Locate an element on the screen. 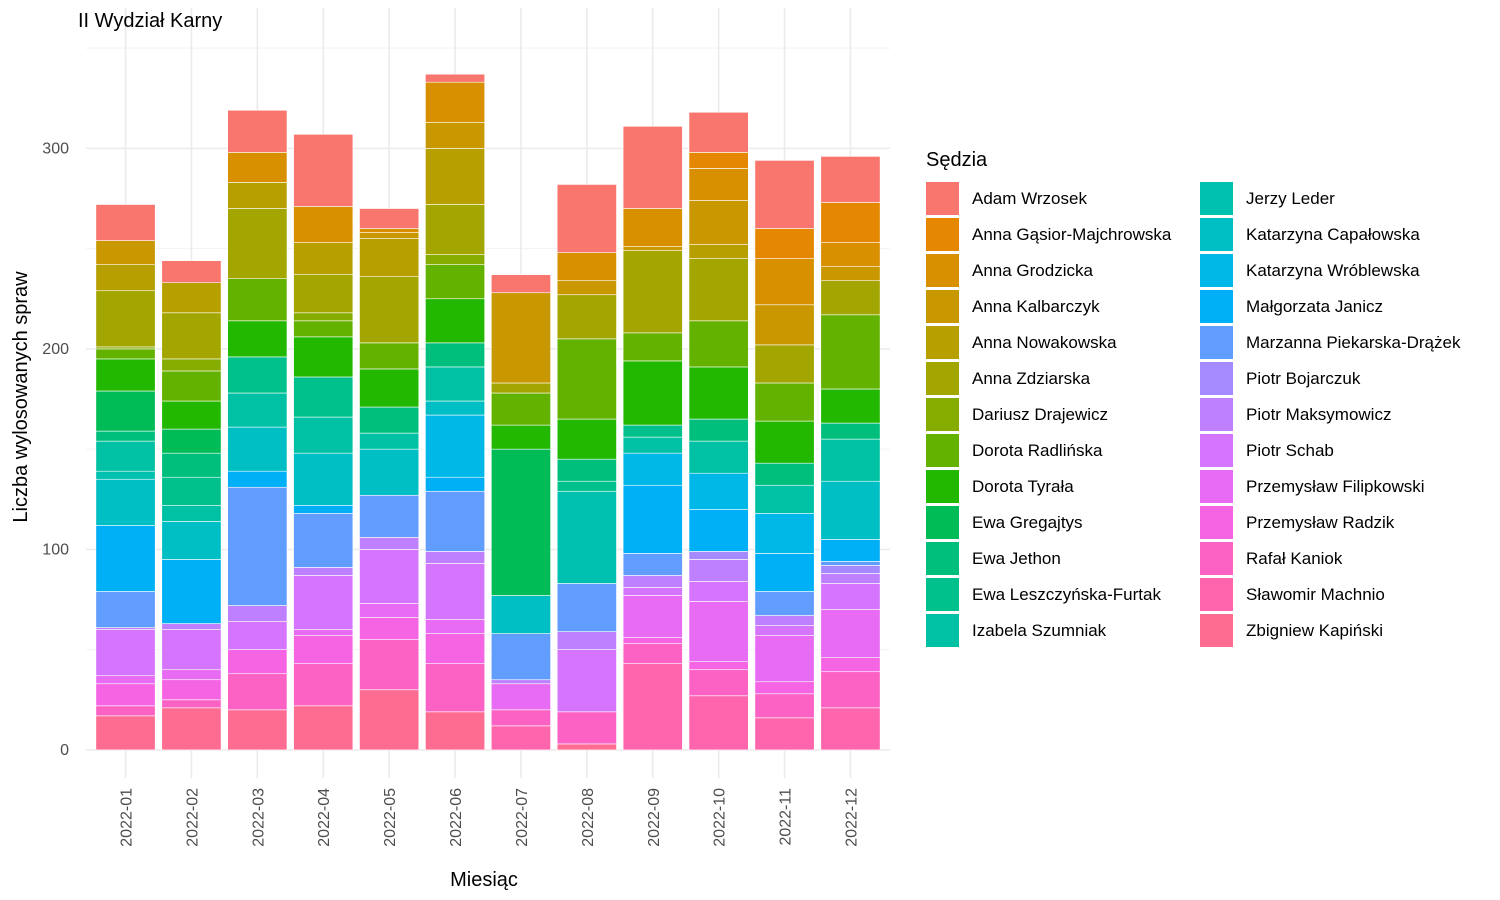 The width and height of the screenshot is (1500, 900). legend-label: Piotr Bojarczuk is located at coordinates (1303, 378).